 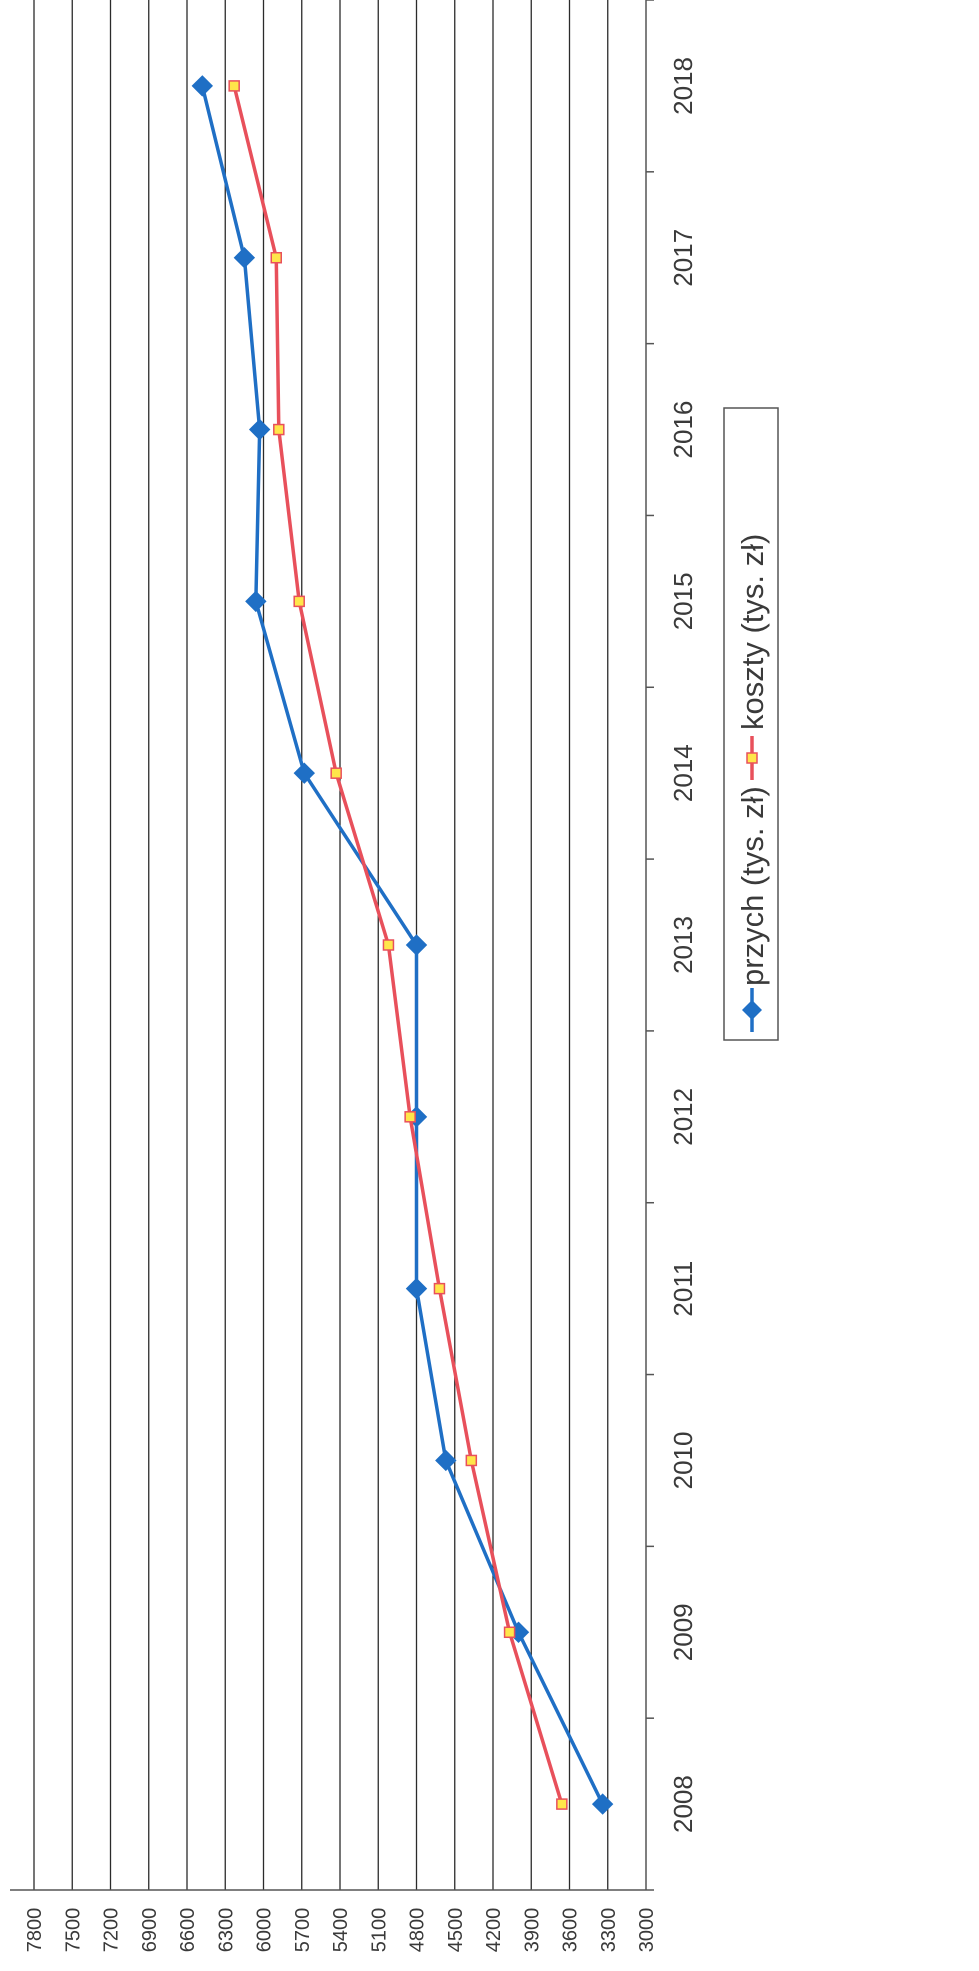 I want to click on x-tick-label: 2008, so click(x=683, y=1804).